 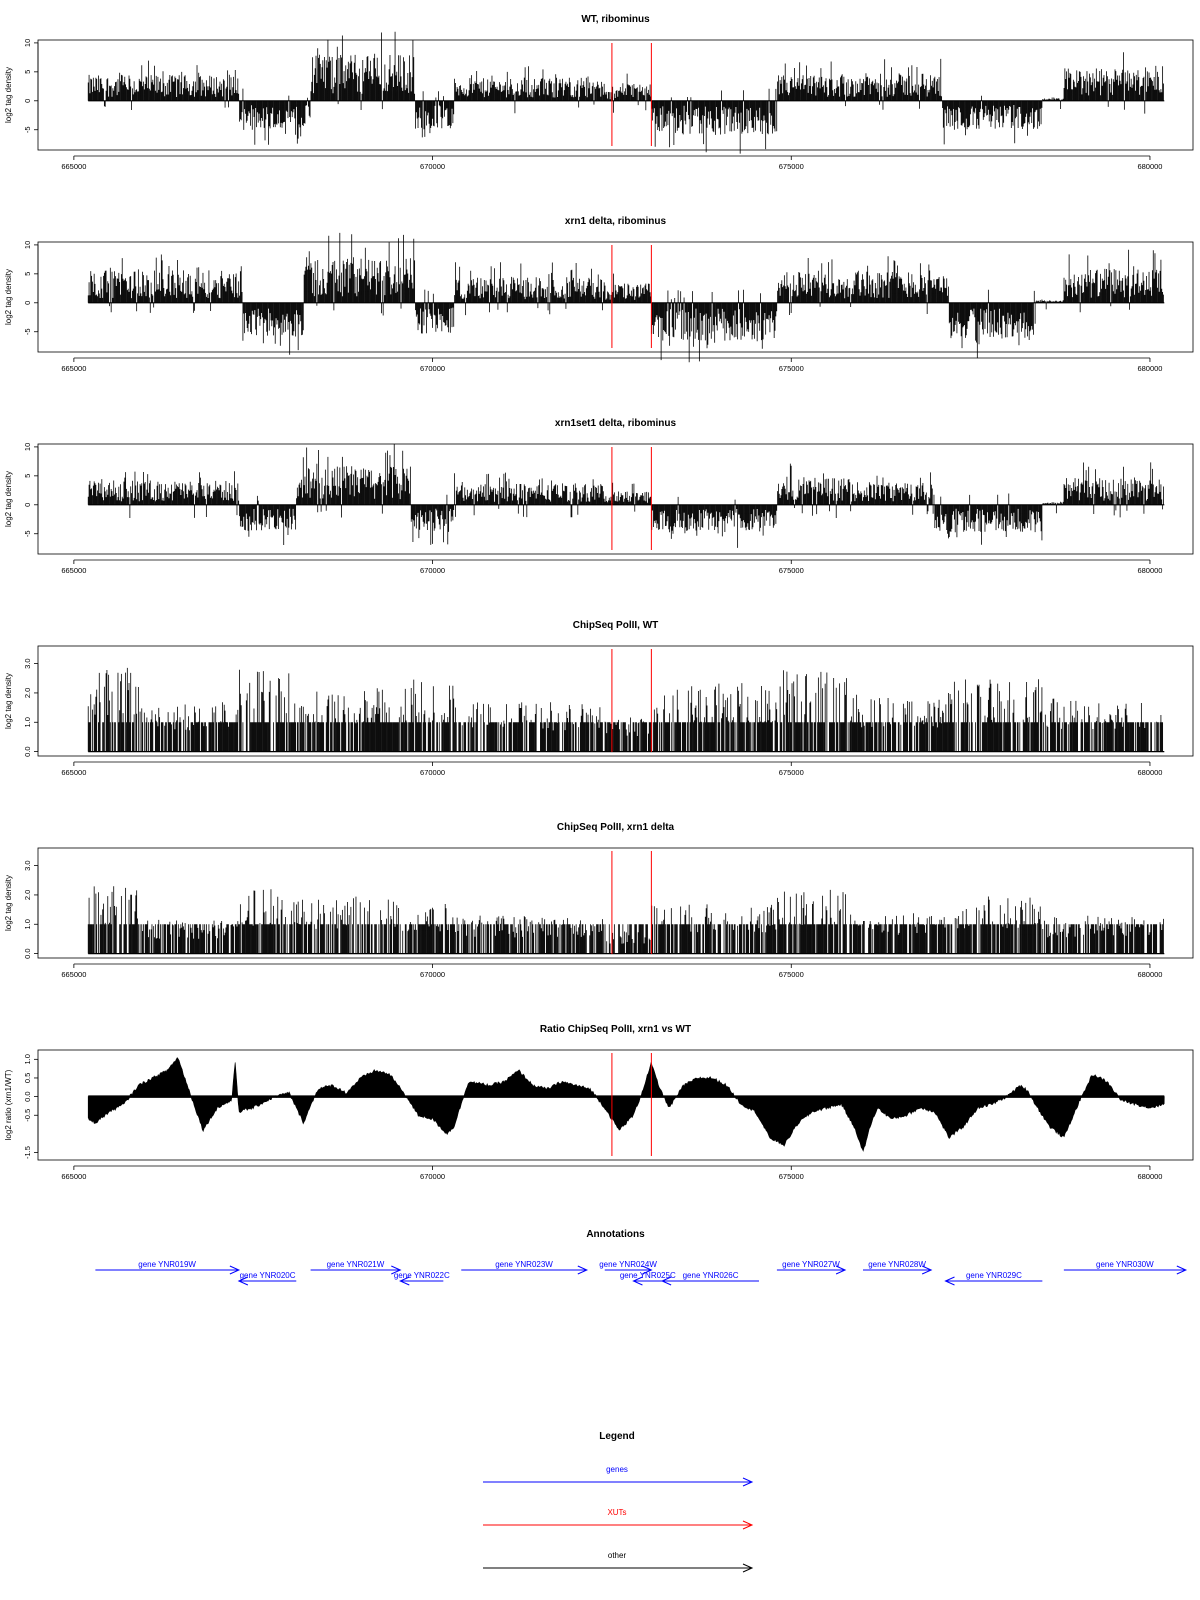 What do you see at coordinates (616, 625) in the screenshot?
I see `panel-title: ChipSeq PolII, WT` at bounding box center [616, 625].